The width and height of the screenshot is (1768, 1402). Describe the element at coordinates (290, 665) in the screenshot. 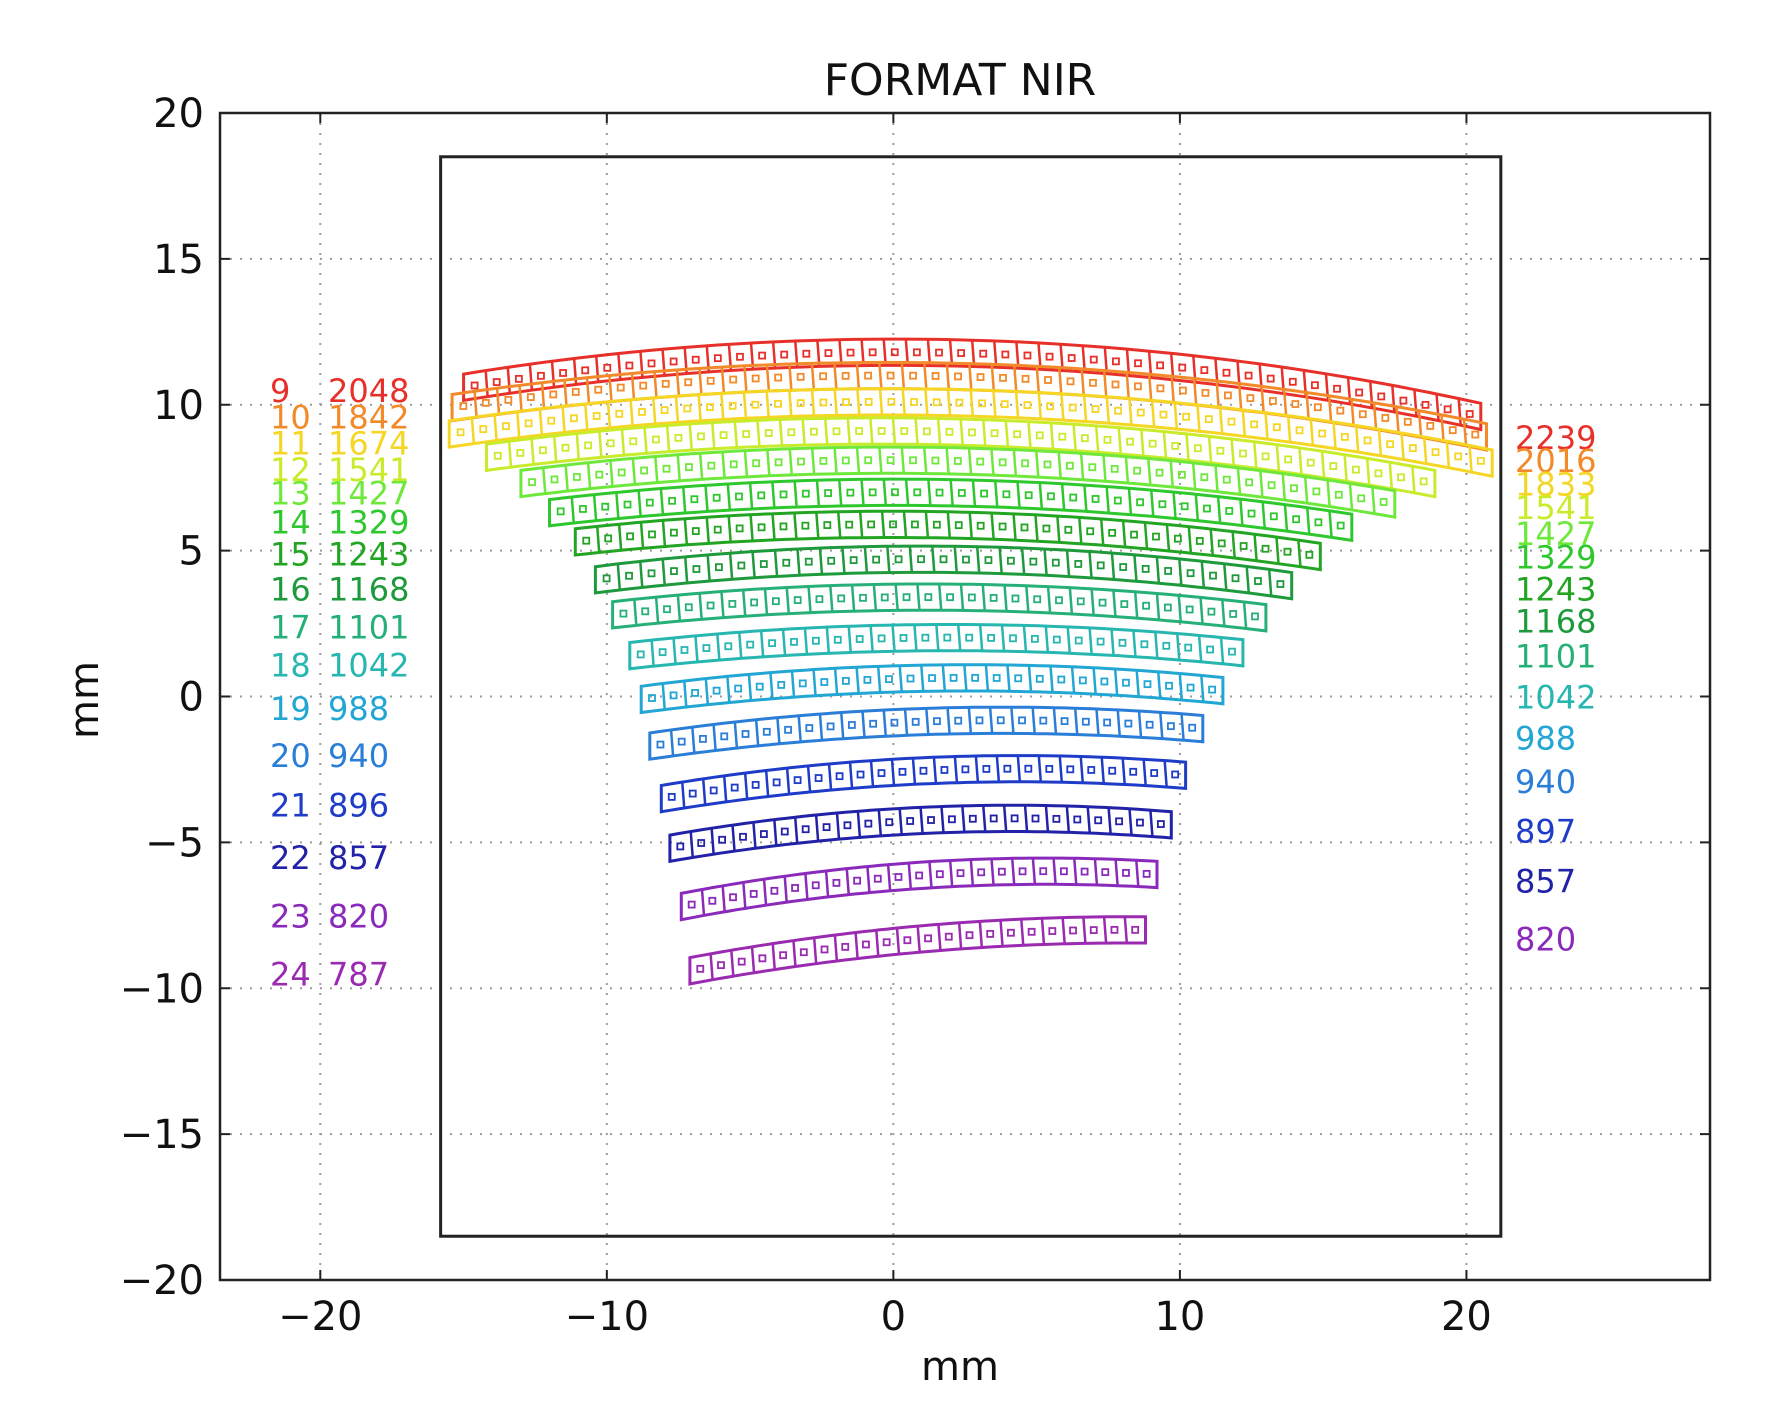

I see `order-number-label: 18` at that location.